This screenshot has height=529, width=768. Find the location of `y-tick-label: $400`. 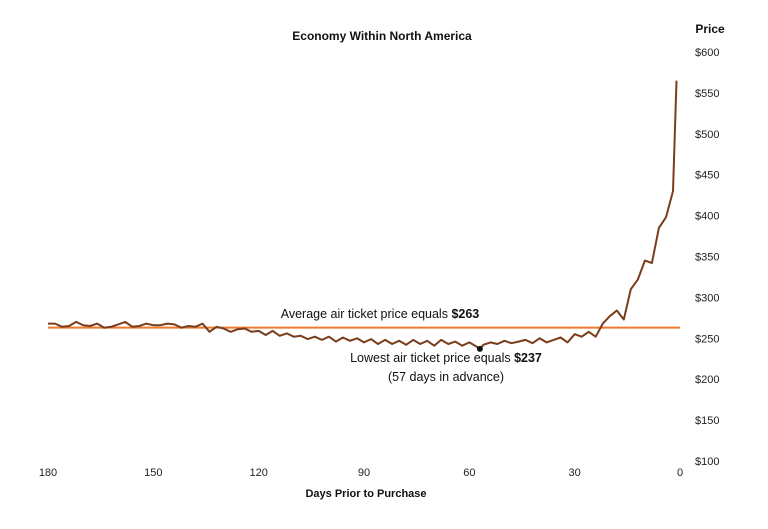

y-tick-label: $400 is located at coordinates (707, 217).